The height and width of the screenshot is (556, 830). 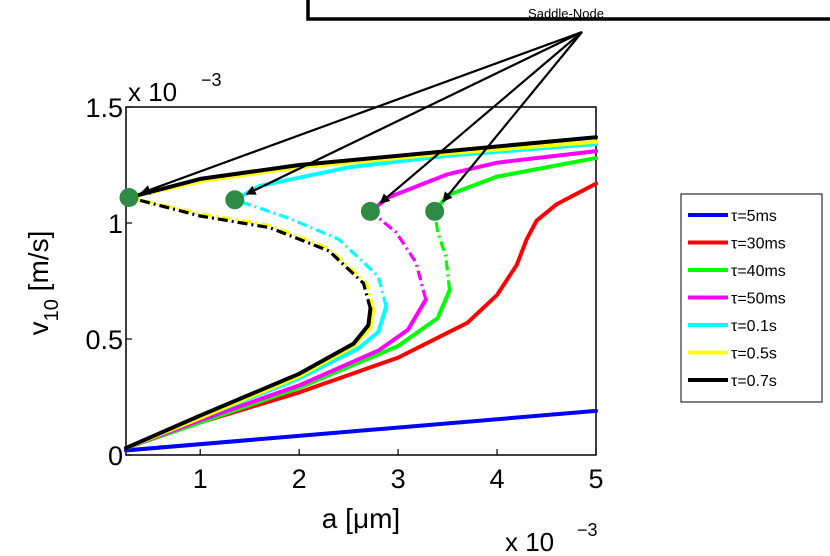 I want to click on series-2-upper-branch, so click(x=515, y=185).